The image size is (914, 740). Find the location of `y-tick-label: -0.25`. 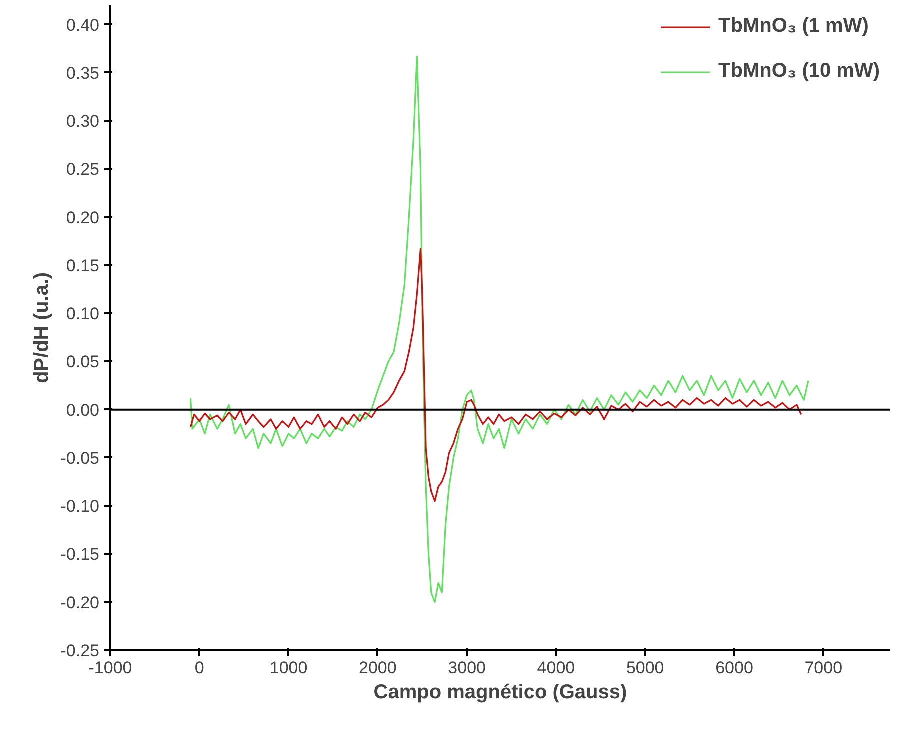

y-tick-label: -0.25 is located at coordinates (80, 651).